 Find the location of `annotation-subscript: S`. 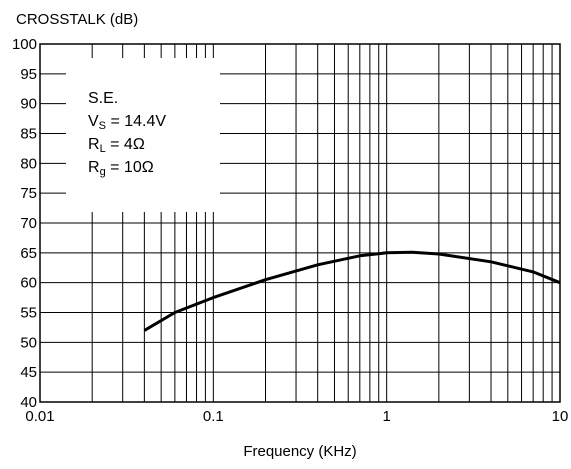

annotation-subscript: S is located at coordinates (102, 126).